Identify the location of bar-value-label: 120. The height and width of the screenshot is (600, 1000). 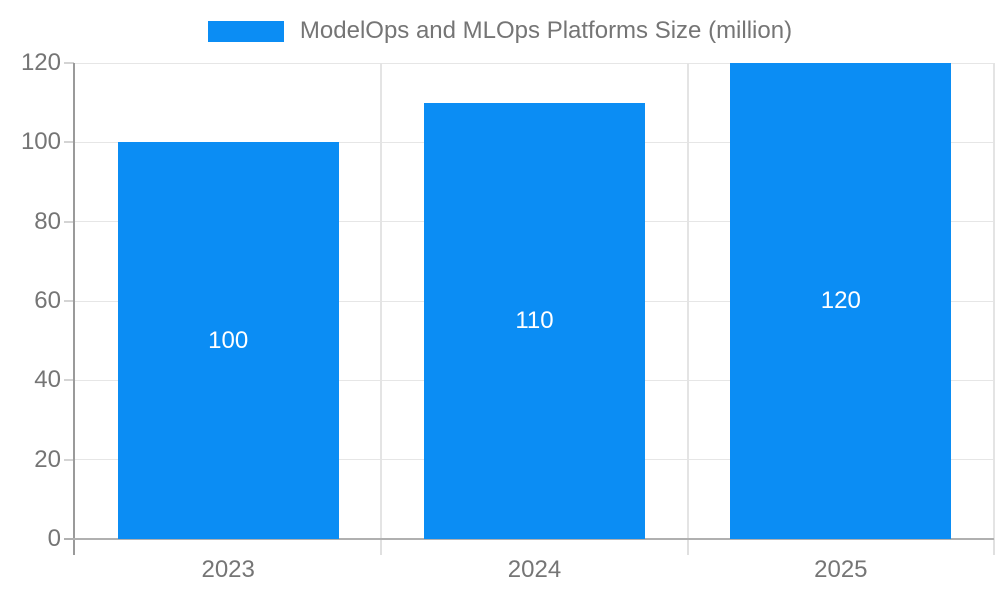
(840, 300).